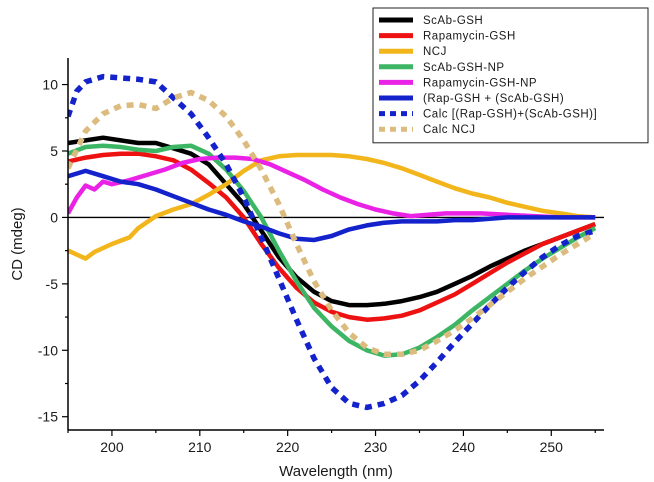  Describe the element at coordinates (376, 447) in the screenshot. I see `x-tick-label: 230` at that location.